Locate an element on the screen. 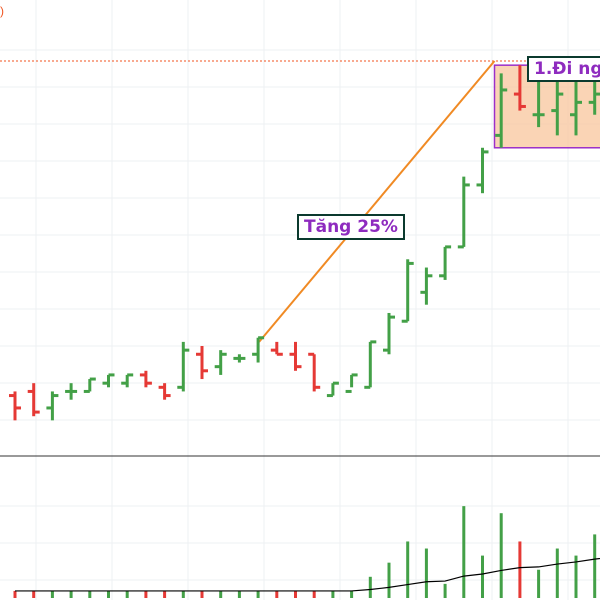  corner-mark: ) is located at coordinates (2, 11).